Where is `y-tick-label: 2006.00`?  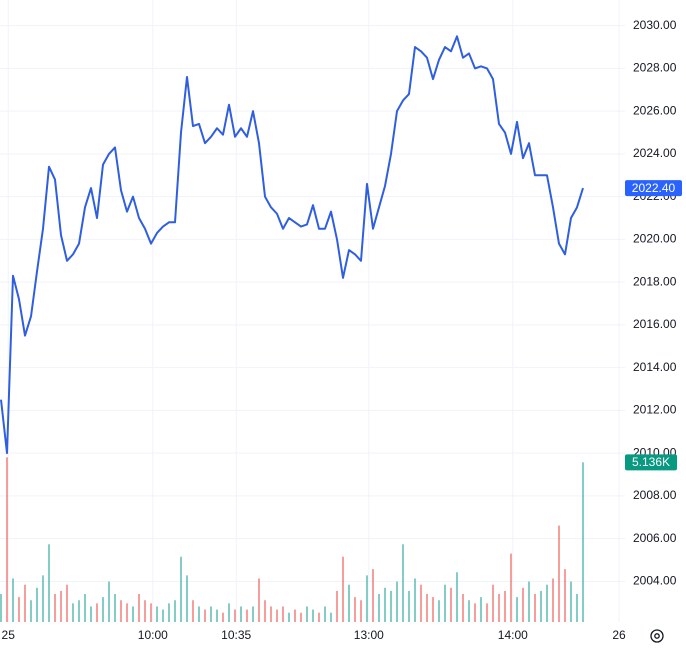
y-tick-label: 2006.00 is located at coordinates (655, 538).